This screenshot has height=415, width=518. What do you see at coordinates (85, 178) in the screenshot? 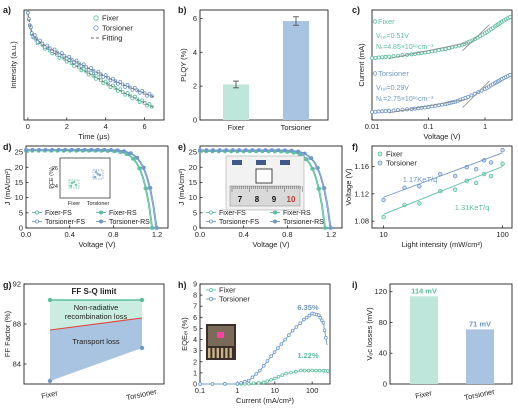
I see `inset-frame-d` at bounding box center [85, 178].